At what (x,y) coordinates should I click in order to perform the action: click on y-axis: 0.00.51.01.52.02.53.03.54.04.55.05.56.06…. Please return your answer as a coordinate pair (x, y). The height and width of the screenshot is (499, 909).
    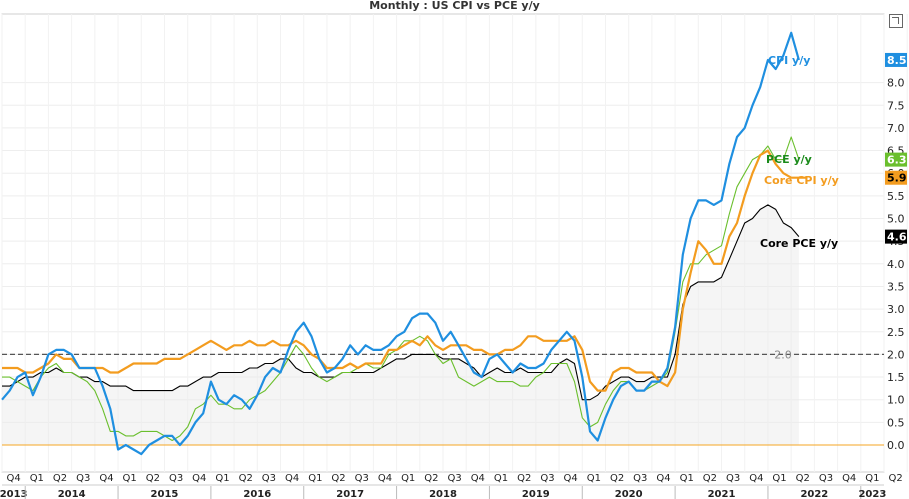
    Looking at the image, I should click on (896, 252).